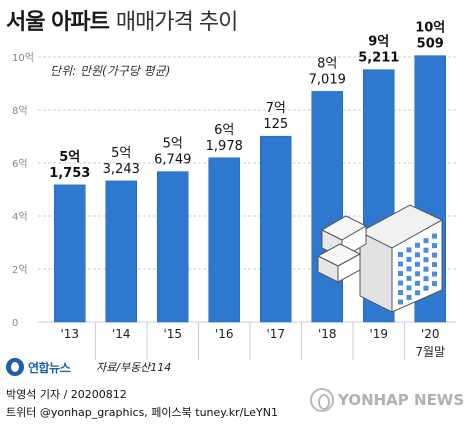 Image resolution: width=474 pixels, height=428 pixels. What do you see at coordinates (430, 28) in the screenshot?
I see `bar-value-label-top: 10억` at bounding box center [430, 28].